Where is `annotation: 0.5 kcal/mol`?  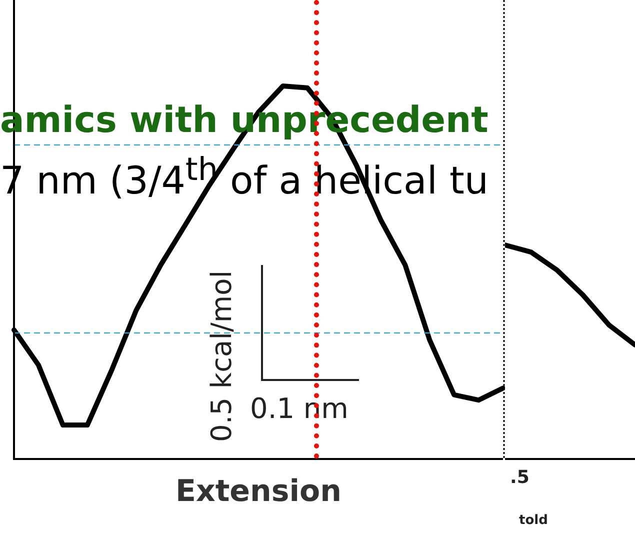 annotation: 0.5 kcal/mol is located at coordinates (221, 356).